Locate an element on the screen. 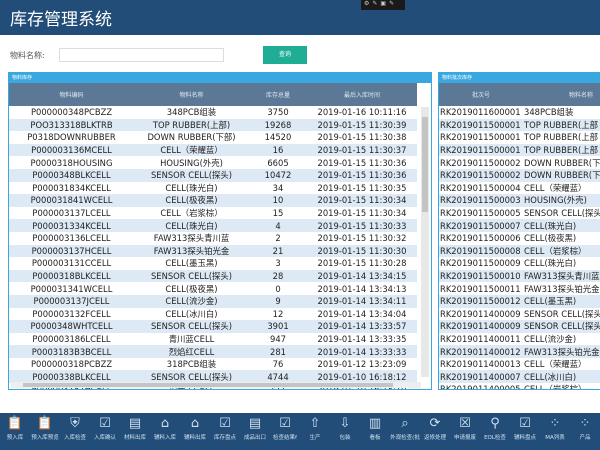 This screenshot has width=600, height=450. table-row: RK2019011500012 CELL(墨玉黑) is located at coordinates (519, 301).